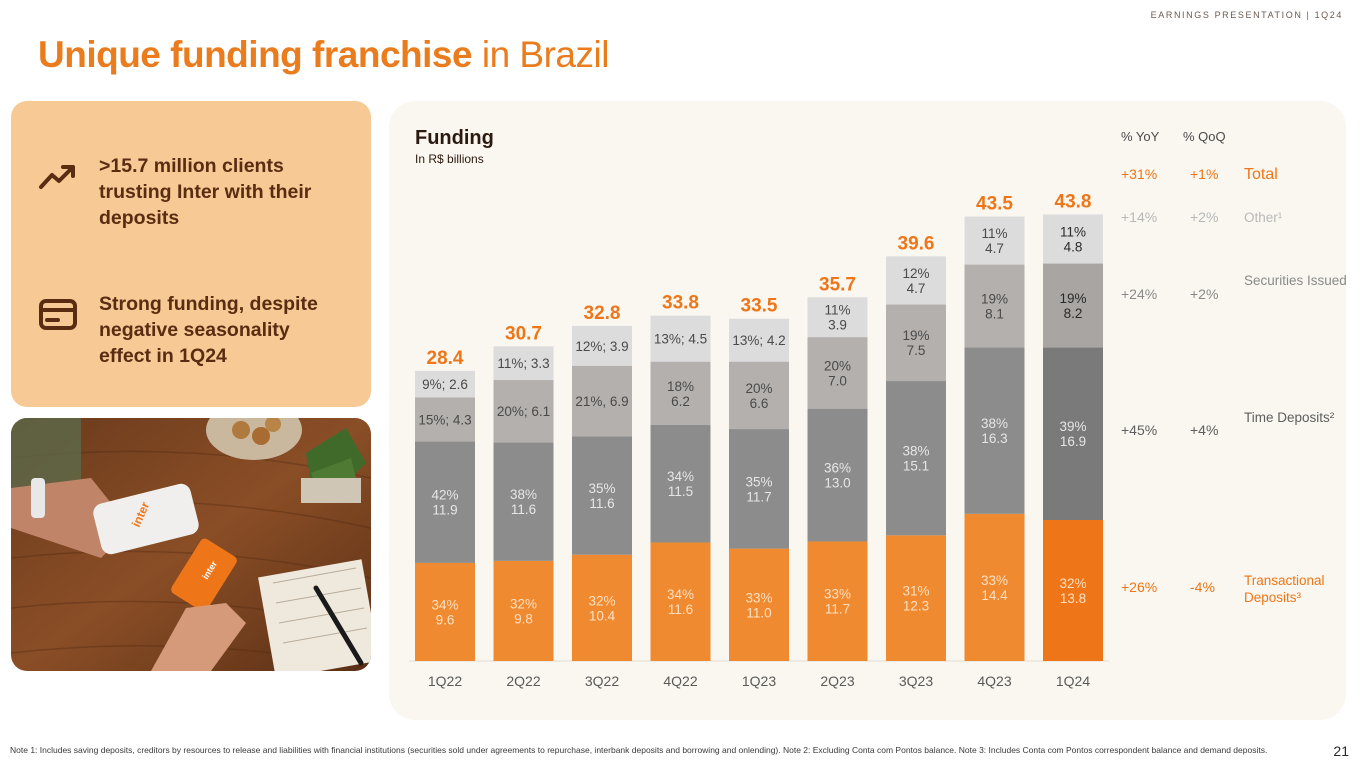 This screenshot has height=768, width=1365. I want to click on qoq-value: +1%, so click(1204, 174).